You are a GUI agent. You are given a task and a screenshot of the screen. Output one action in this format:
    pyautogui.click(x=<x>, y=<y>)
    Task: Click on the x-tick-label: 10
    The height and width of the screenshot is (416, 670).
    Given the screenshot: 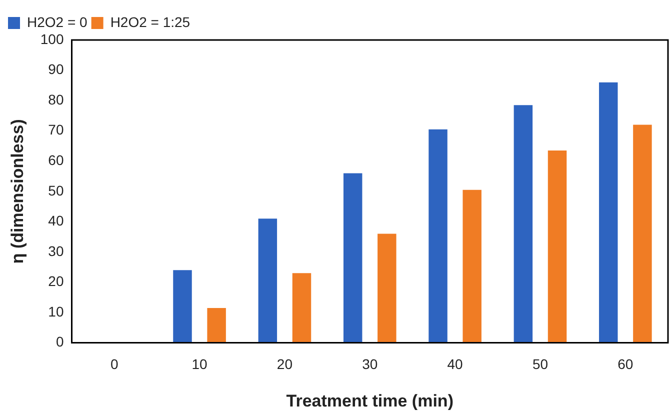 What is the action you would take?
    pyautogui.click(x=200, y=364)
    